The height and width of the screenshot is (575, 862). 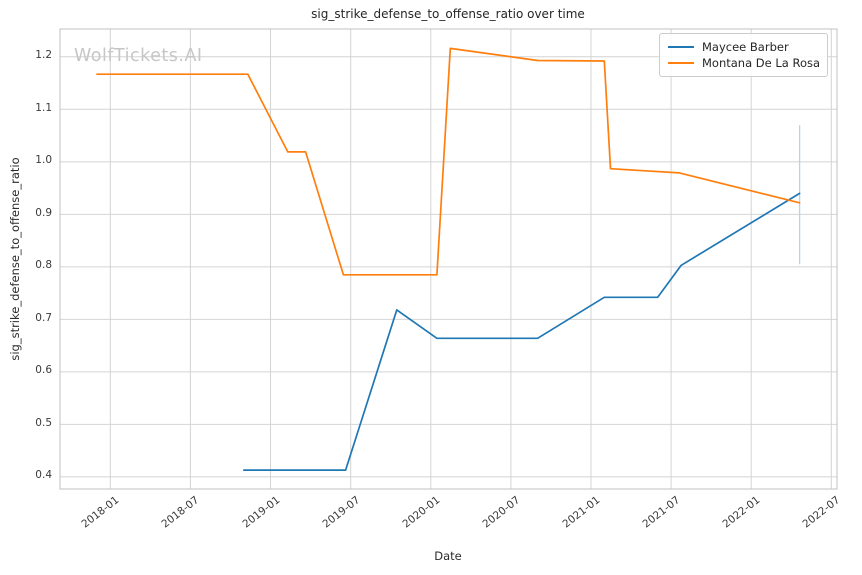 I want to click on legend: Maycee Barber Montana De La Rosa, so click(x=743, y=55).